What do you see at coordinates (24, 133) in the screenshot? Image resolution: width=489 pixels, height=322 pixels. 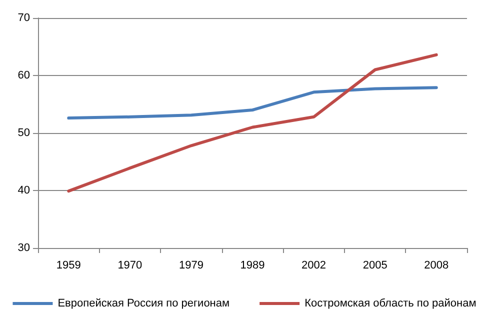 I see `y-tick-label: 50` at bounding box center [24, 133].